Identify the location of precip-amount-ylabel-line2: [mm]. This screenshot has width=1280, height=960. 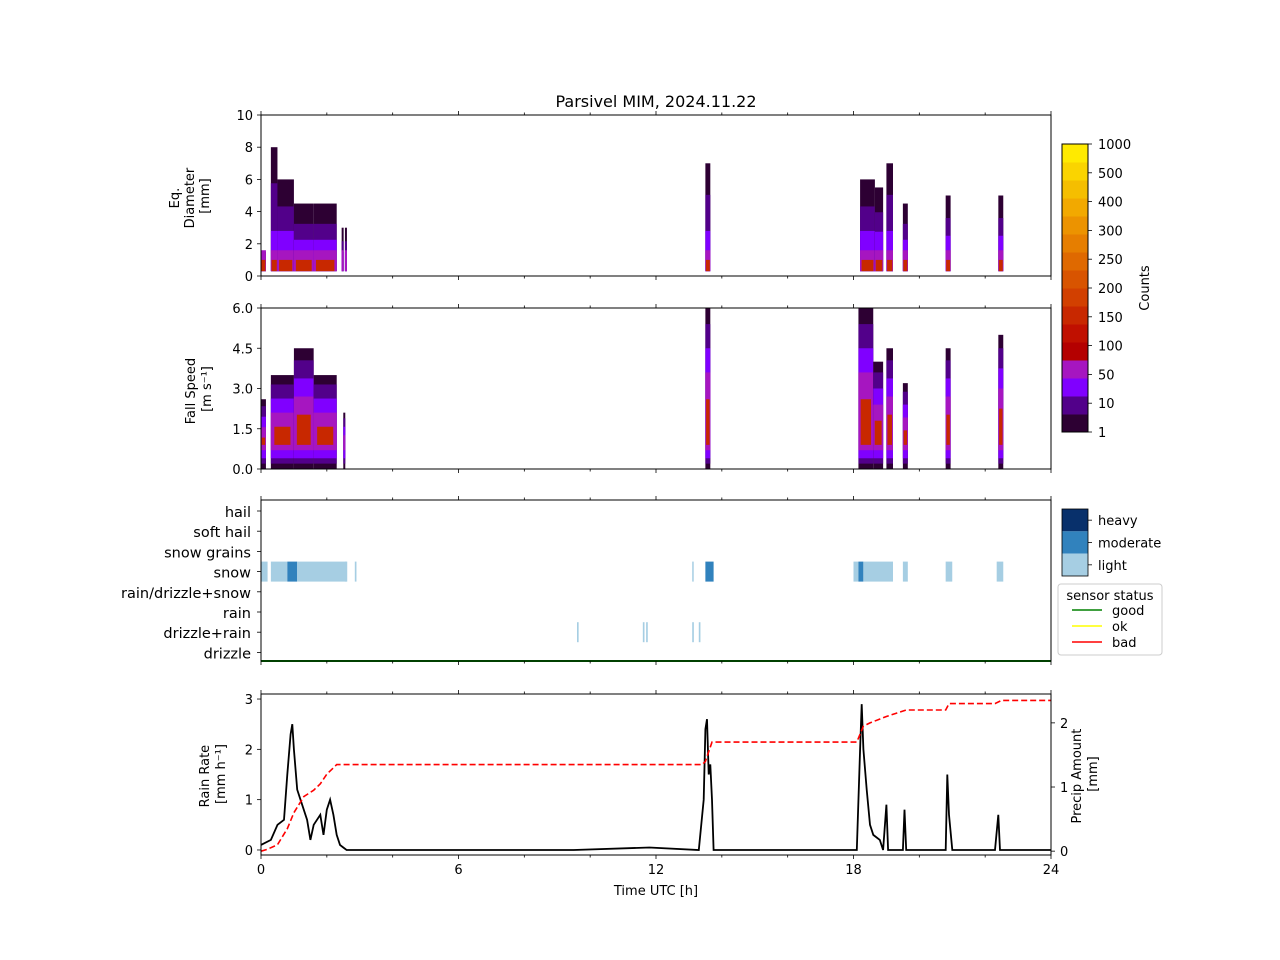
(1093, 773).